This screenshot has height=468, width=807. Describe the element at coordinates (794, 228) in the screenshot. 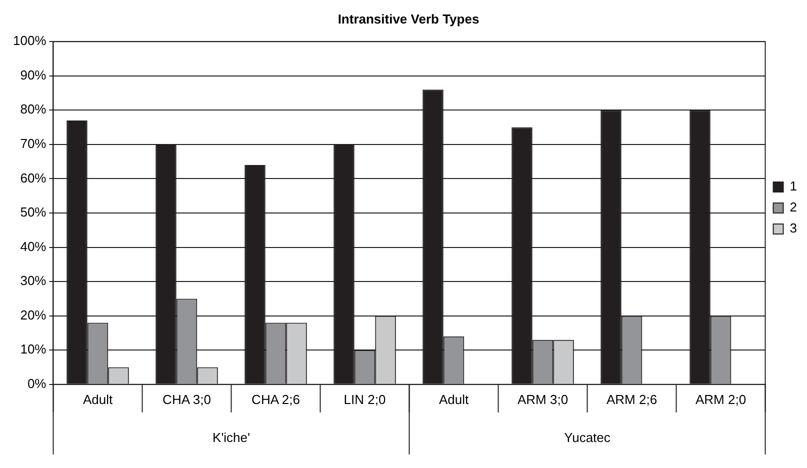

I see `legend-label: 3` at that location.